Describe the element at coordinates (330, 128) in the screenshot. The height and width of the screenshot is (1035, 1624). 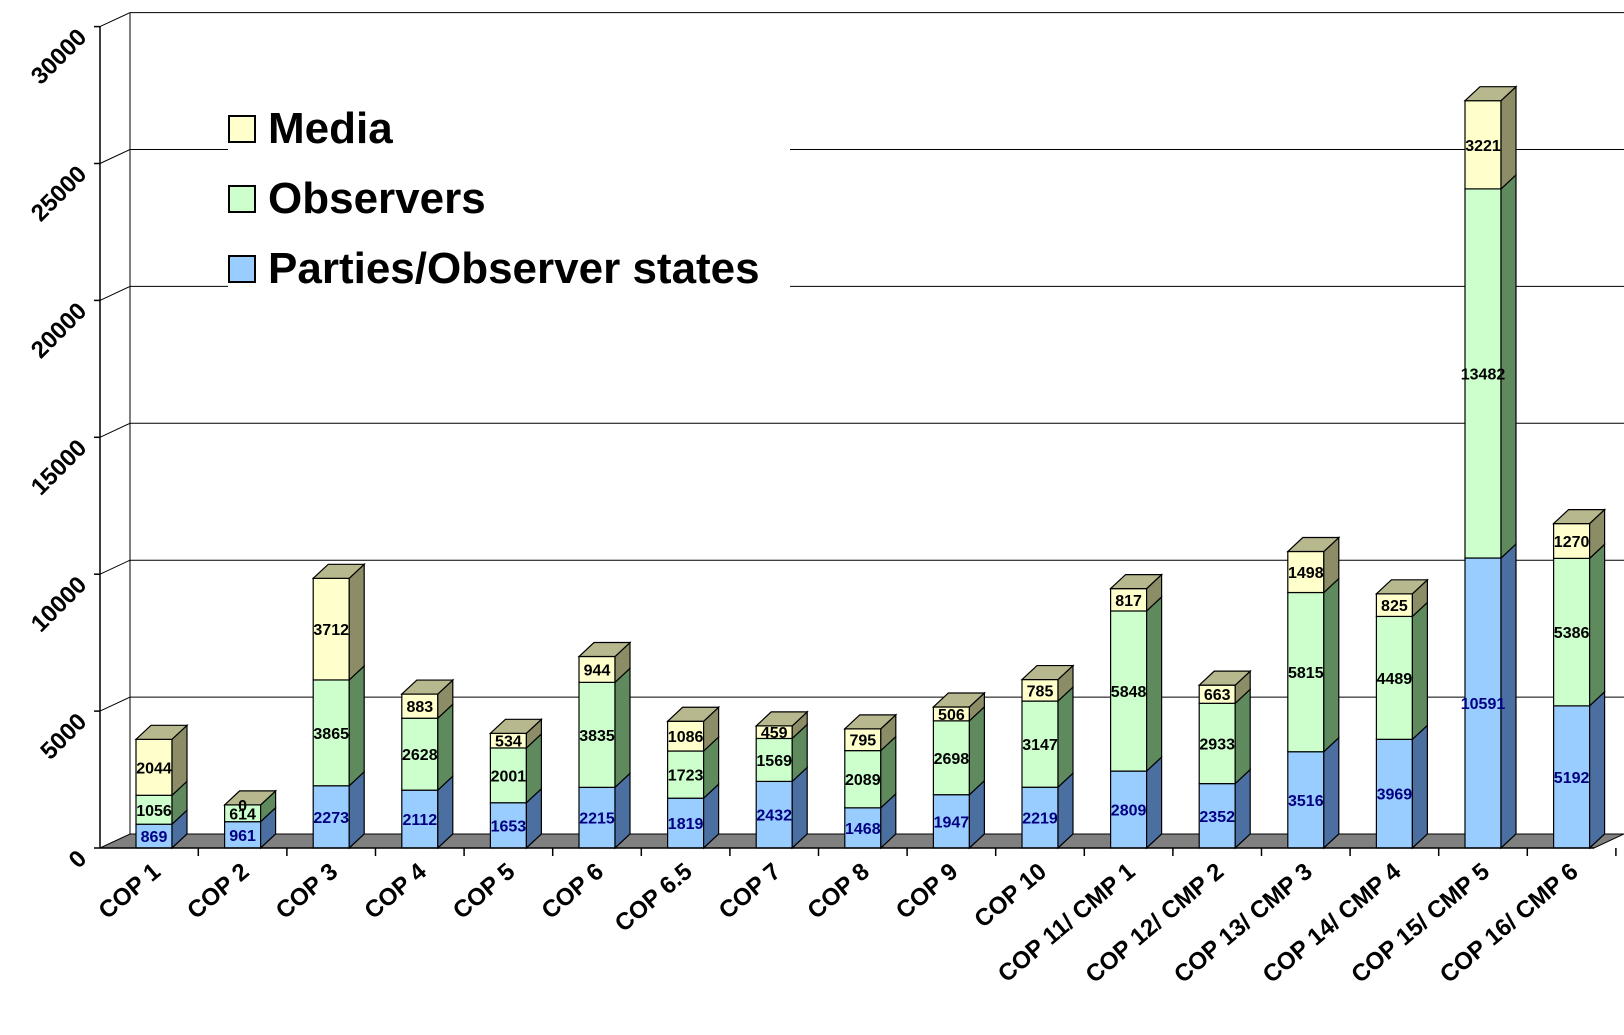
I see `legend-label-media: Media` at that location.